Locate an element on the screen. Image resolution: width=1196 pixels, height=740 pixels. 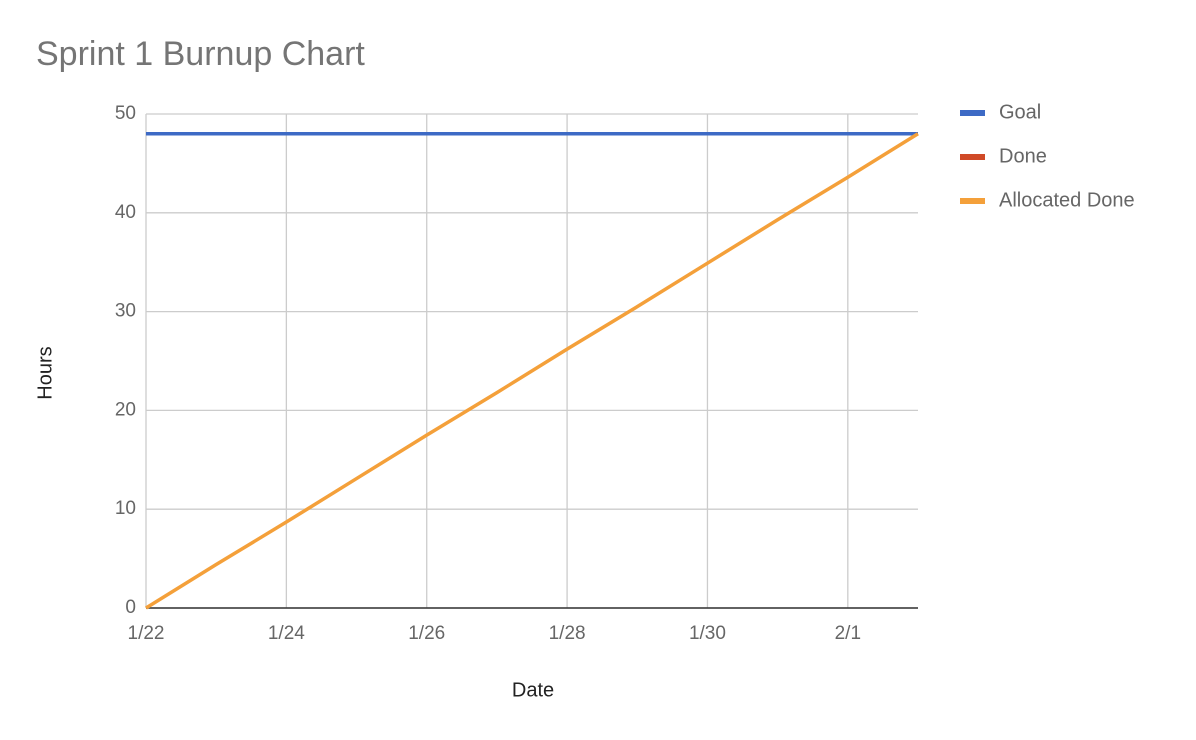
y-tick-label: 50 is located at coordinates (125, 113).